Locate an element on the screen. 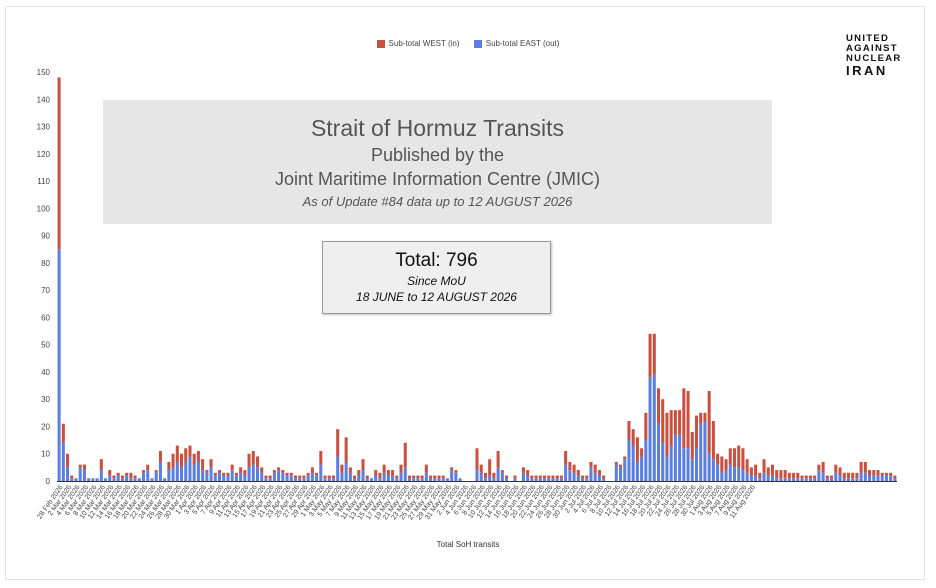  legend: Sub-total WEST (in) Sub-total EAST (out) is located at coordinates (468, 44).